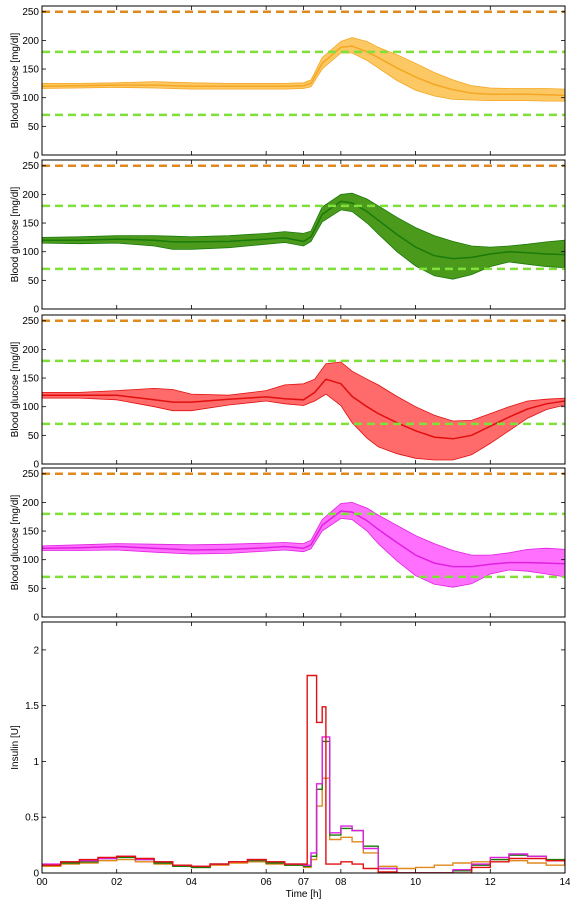 The image size is (570, 900). I want to click on x-tick-label: 04, so click(192, 882).